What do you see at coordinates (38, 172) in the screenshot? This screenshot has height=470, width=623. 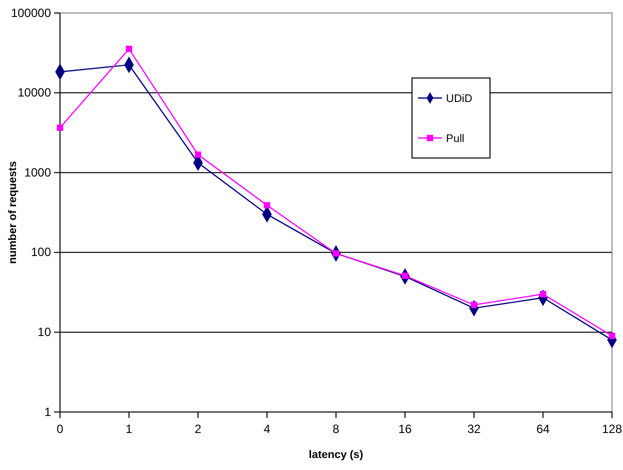 I see `y-tick-label: 1000` at bounding box center [38, 172].